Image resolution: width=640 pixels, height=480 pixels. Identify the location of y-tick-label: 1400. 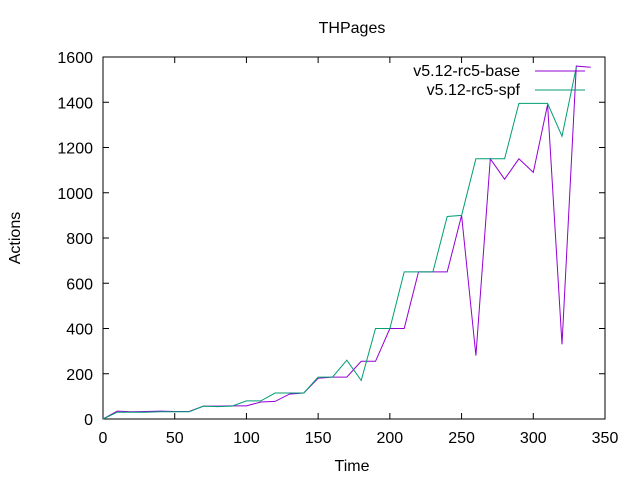
(75, 103).